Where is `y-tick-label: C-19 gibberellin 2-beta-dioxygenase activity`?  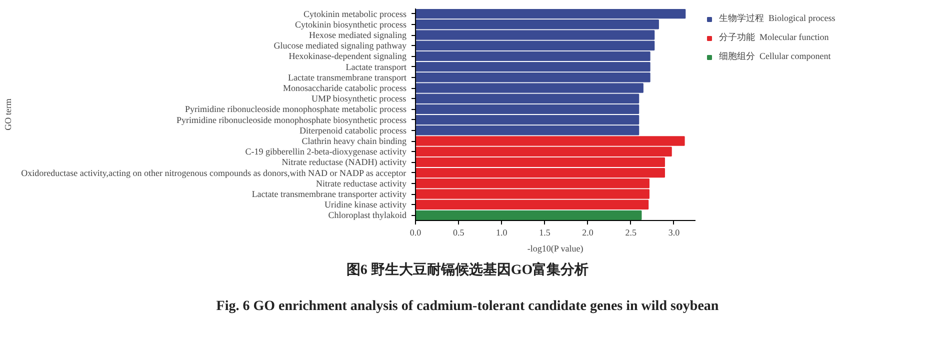
y-tick-label: C-19 gibberellin 2-beta-dioxygenase activity is located at coordinates (326, 151).